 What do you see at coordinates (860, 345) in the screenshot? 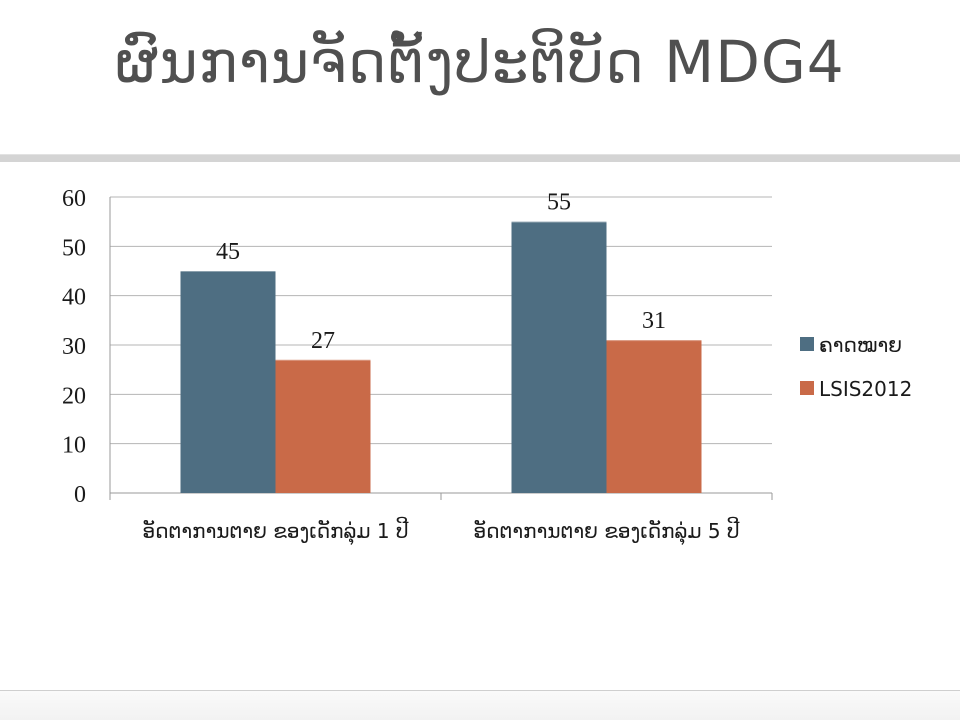
I see `legend-label: ຄາດໝາຍ` at bounding box center [860, 345].